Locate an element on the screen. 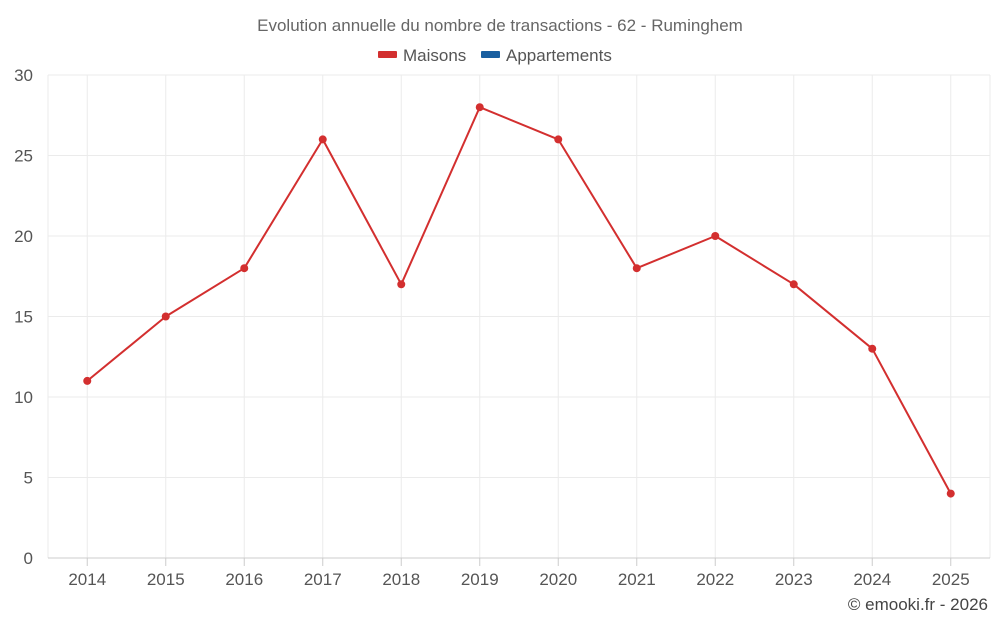 The image size is (1000, 625). x-tick-label: 2024 is located at coordinates (872, 579).